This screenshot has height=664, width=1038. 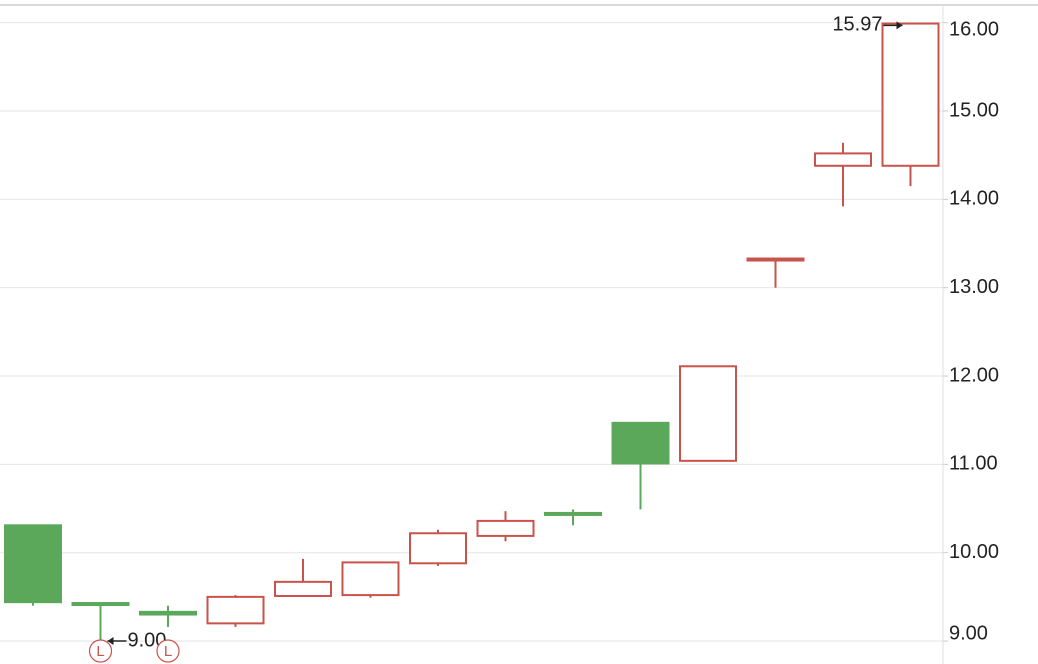 What do you see at coordinates (974, 110) in the screenshot?
I see `y-tick-label: 15.00` at bounding box center [974, 110].